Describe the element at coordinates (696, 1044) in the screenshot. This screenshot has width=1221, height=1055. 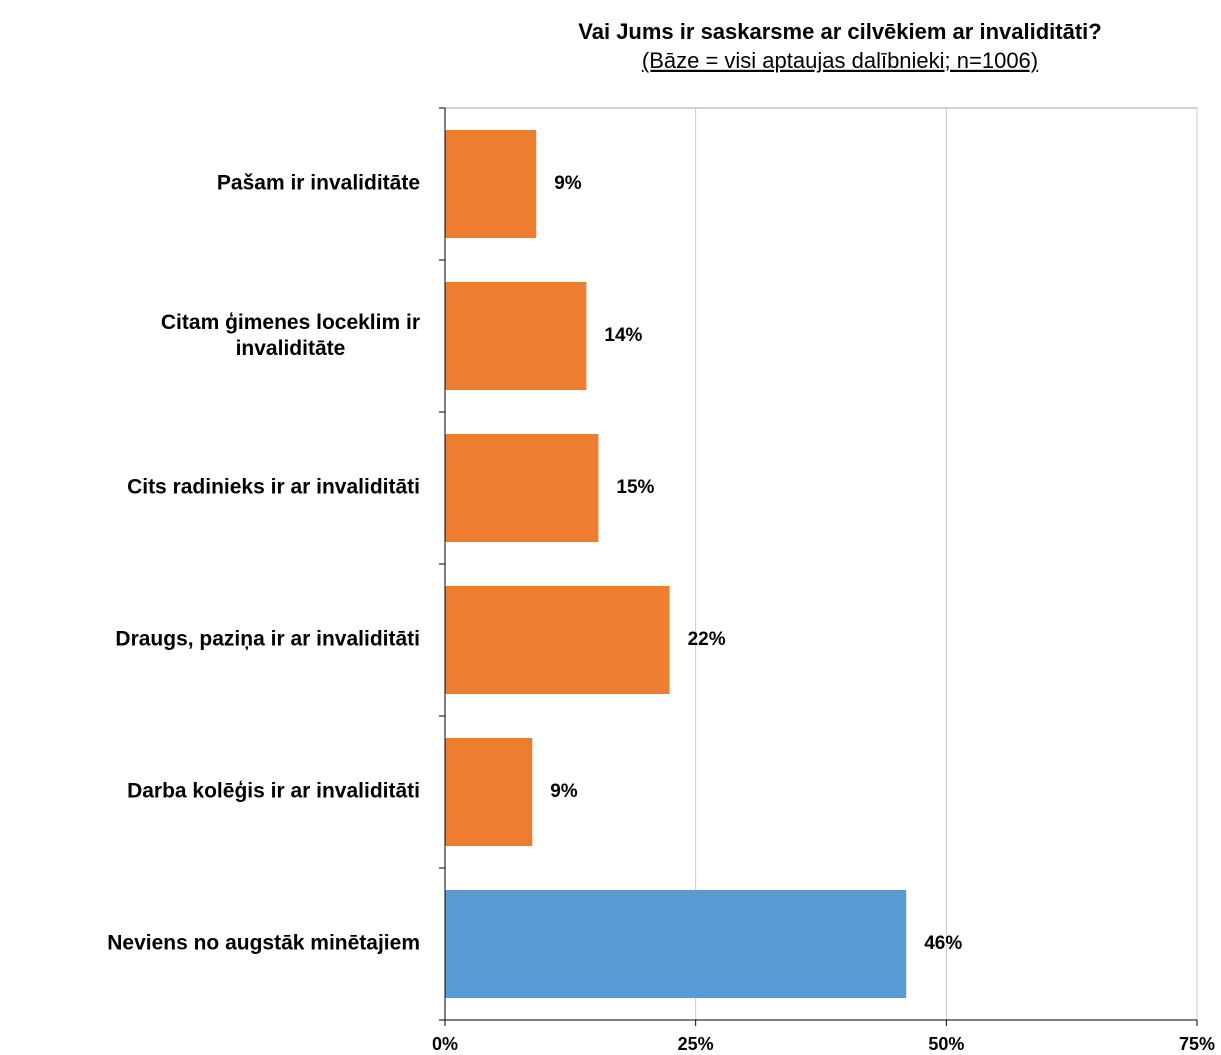
I see `x-tick-label: 25%` at that location.